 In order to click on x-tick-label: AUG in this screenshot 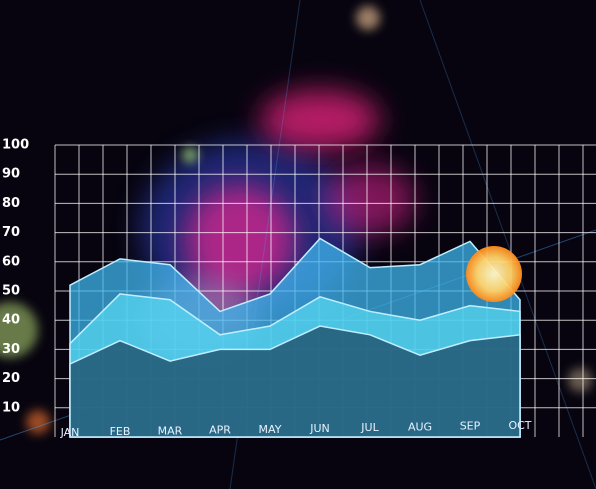, I will do `click(420, 426)`.